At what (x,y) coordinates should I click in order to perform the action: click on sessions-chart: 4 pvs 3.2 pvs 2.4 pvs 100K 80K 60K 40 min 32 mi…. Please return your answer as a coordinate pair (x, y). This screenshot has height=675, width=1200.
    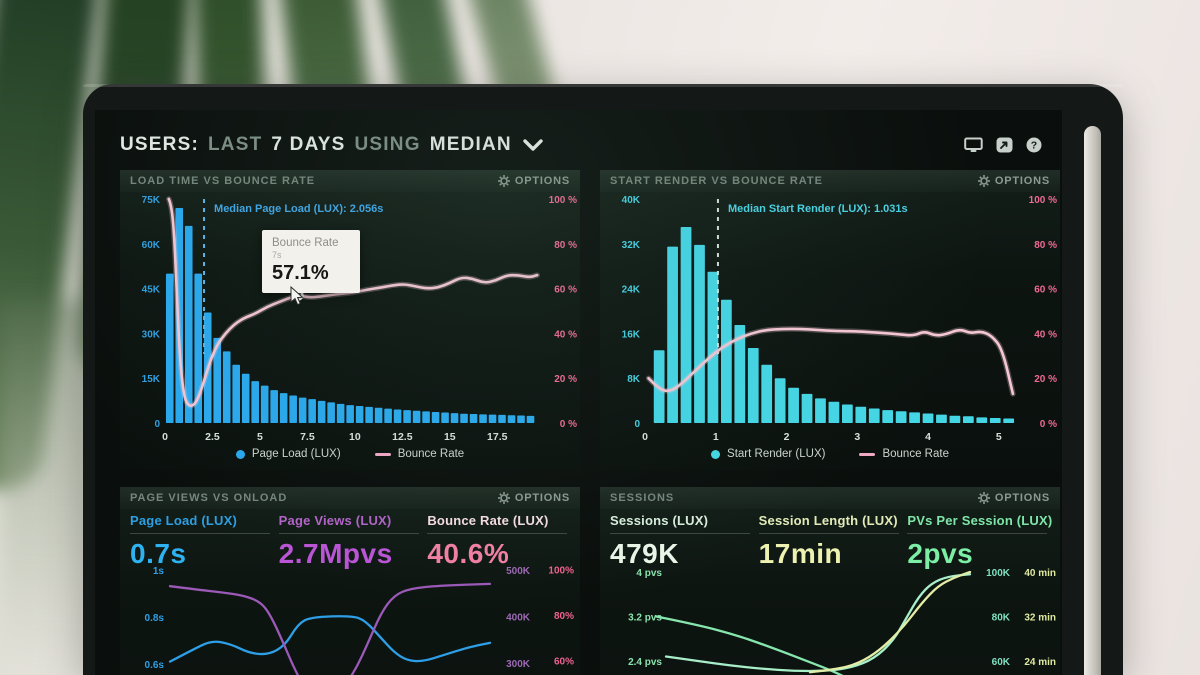
    Looking at the image, I should click on (830, 618).